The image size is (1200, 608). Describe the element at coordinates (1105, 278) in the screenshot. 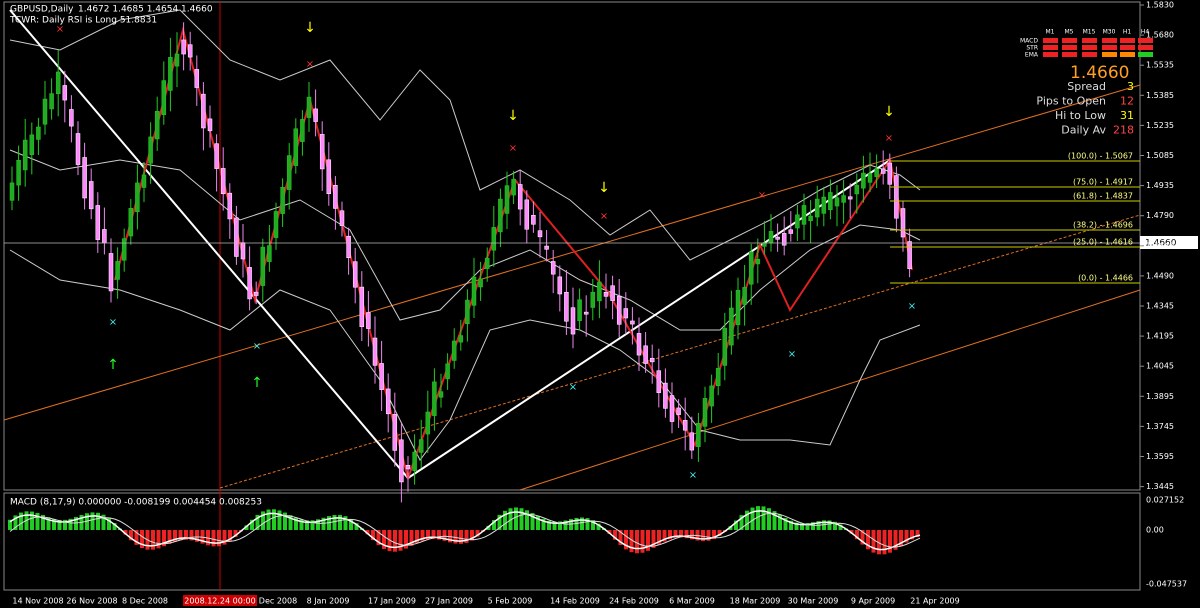

I see `fib-label: (0.0) - 1.4466` at that location.